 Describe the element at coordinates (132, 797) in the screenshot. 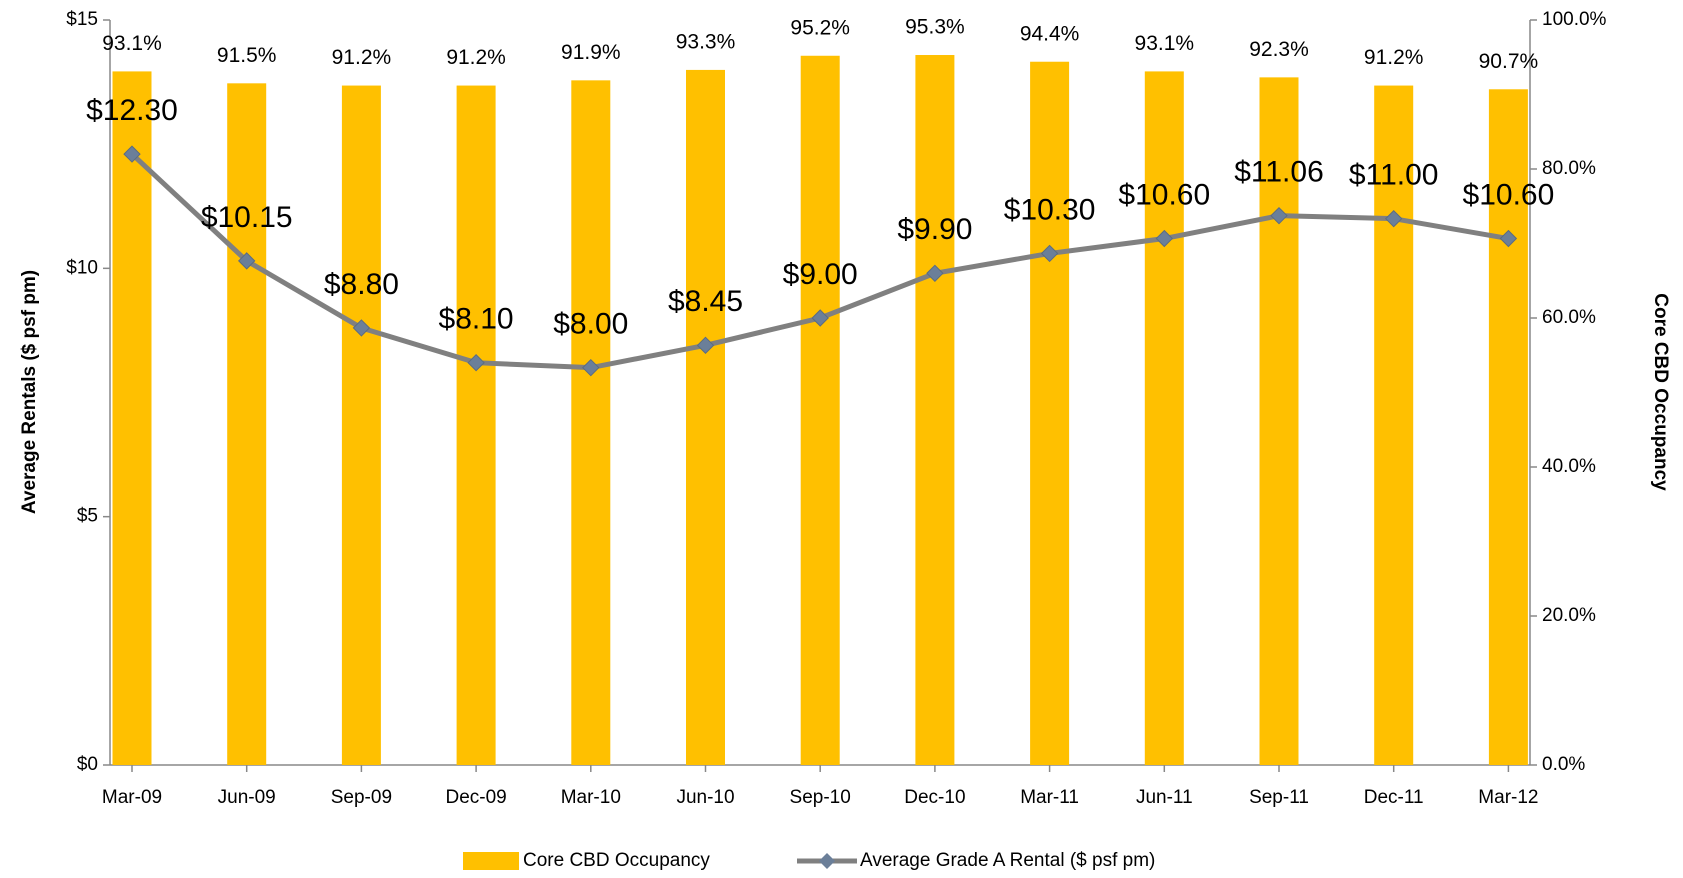

I see `x-tick-label: Mar-09` at that location.